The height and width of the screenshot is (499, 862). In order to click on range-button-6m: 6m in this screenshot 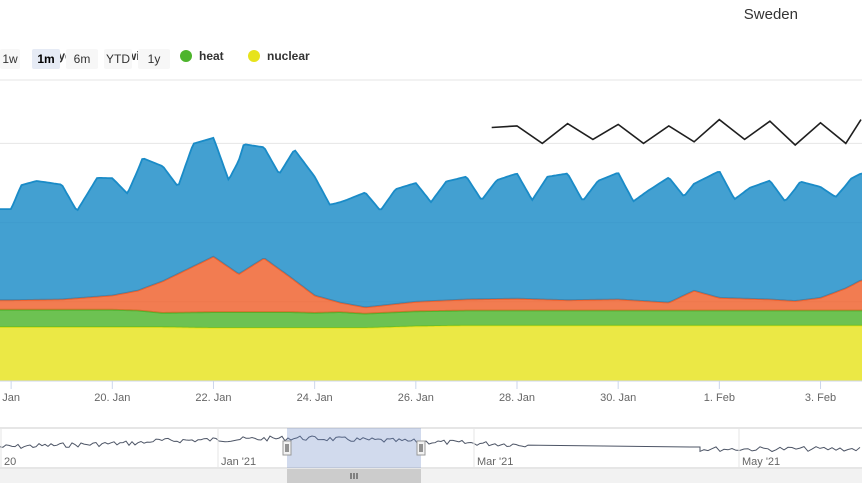, I will do `click(82, 59)`.